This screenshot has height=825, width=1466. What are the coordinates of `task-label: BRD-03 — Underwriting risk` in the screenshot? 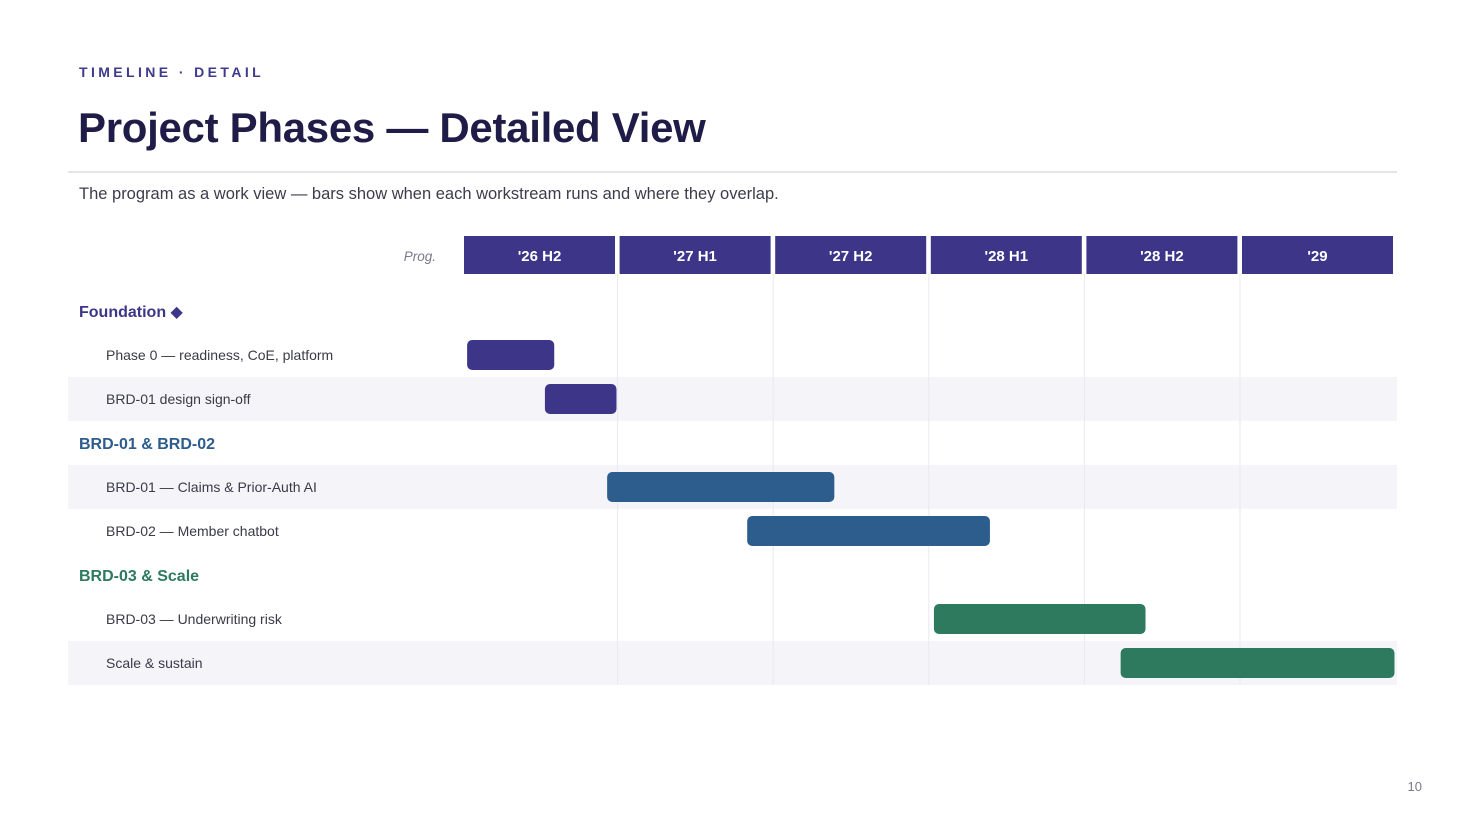 It's located at (194, 619).